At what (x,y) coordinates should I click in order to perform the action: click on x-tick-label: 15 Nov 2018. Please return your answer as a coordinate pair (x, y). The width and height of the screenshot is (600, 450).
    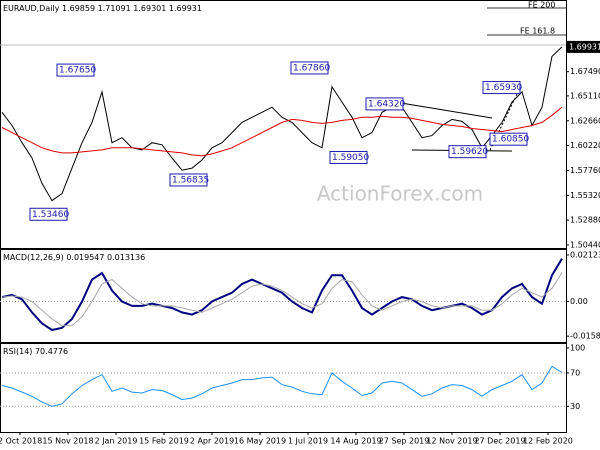
    Looking at the image, I should click on (67, 441).